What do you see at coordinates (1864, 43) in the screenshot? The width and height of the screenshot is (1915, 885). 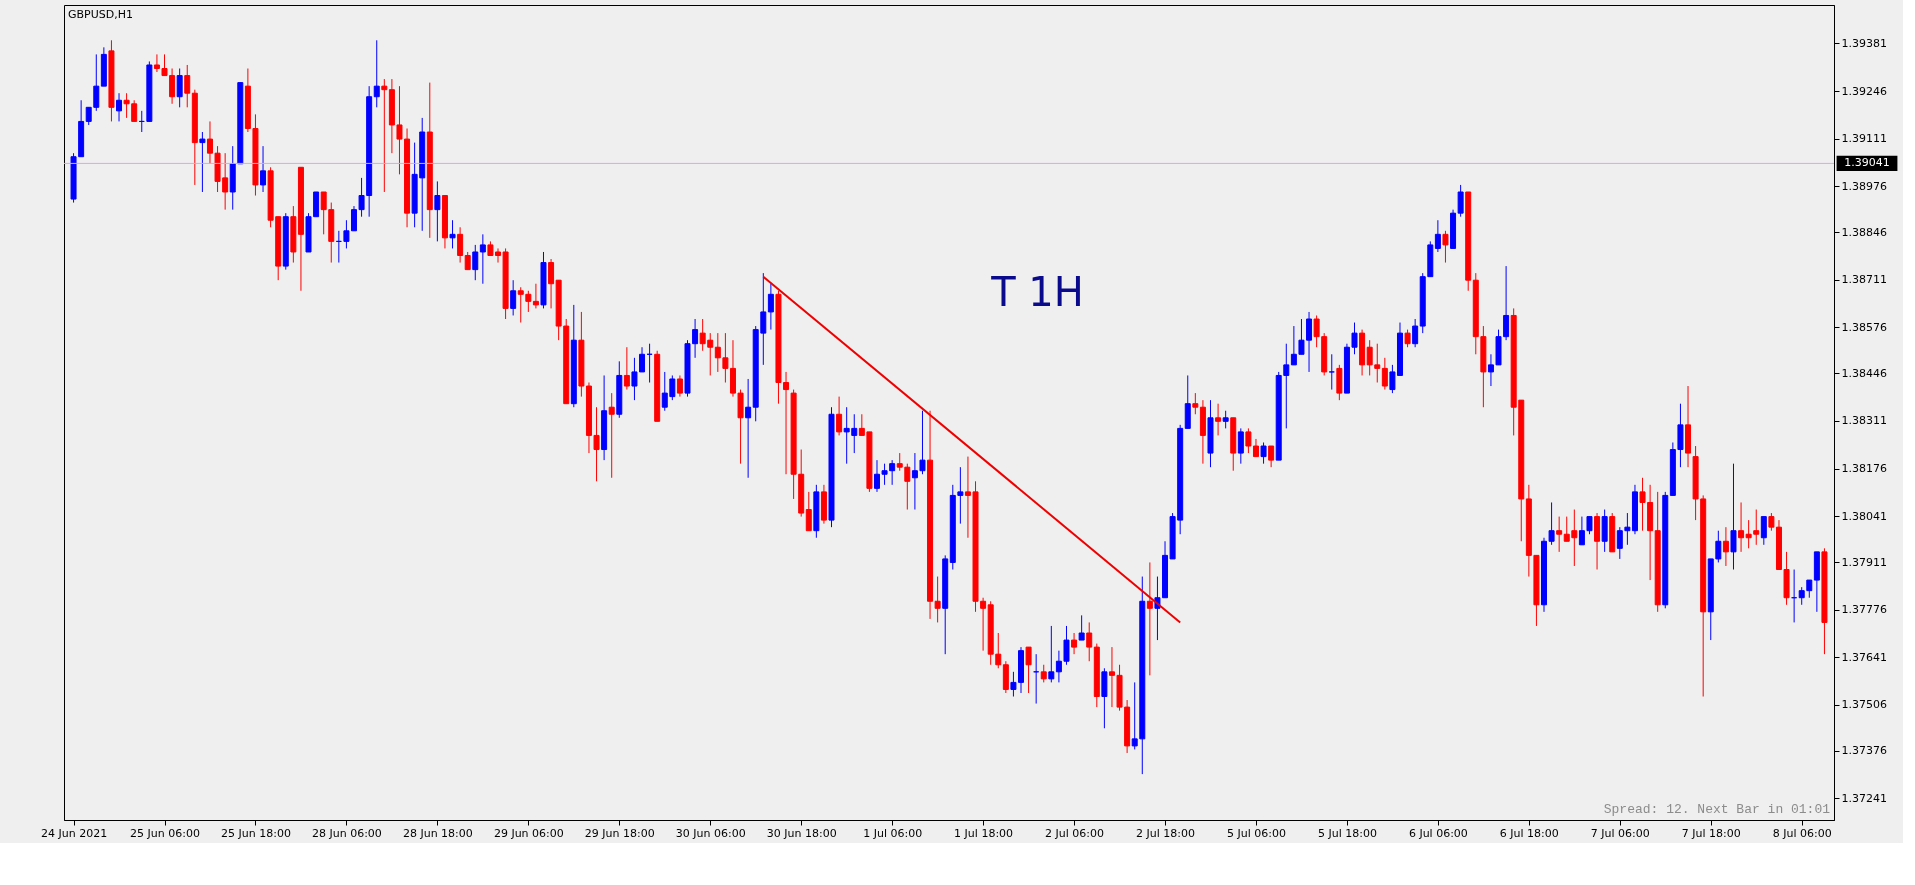 I see `y-tick-label: 1.39381` at bounding box center [1864, 43].